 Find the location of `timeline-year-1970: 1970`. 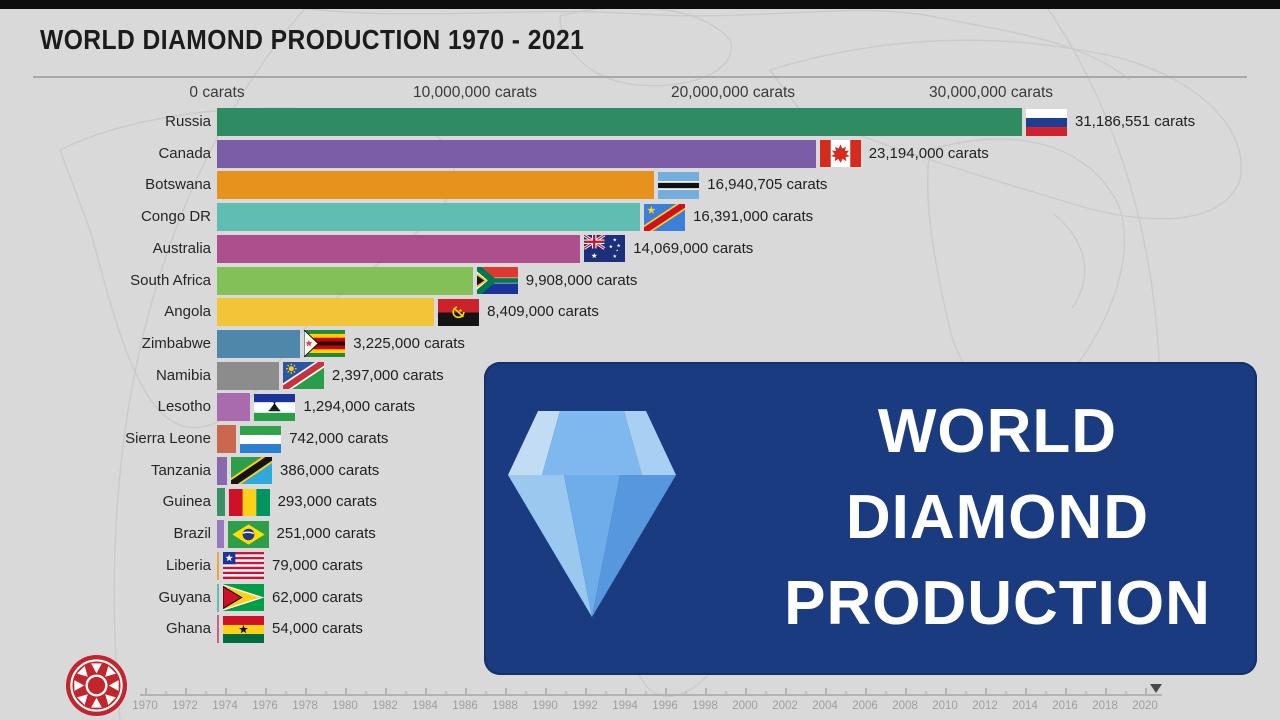

timeline-year-1970: 1970 is located at coordinates (145, 706).